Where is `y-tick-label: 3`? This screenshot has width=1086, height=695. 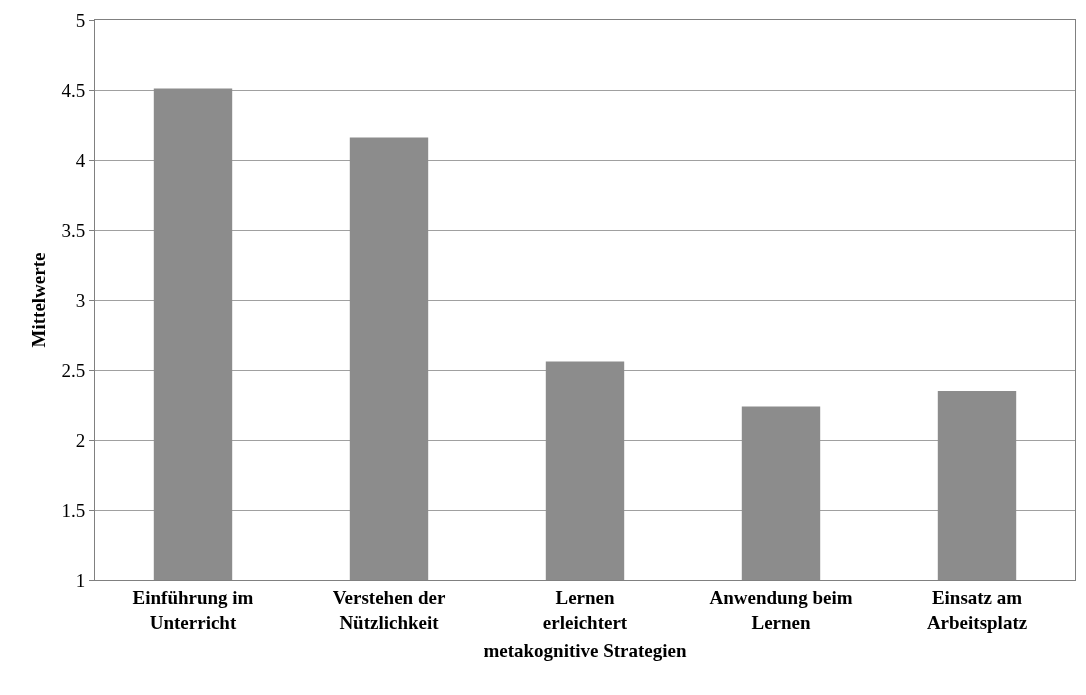
y-tick-label: 3 is located at coordinates (80, 300).